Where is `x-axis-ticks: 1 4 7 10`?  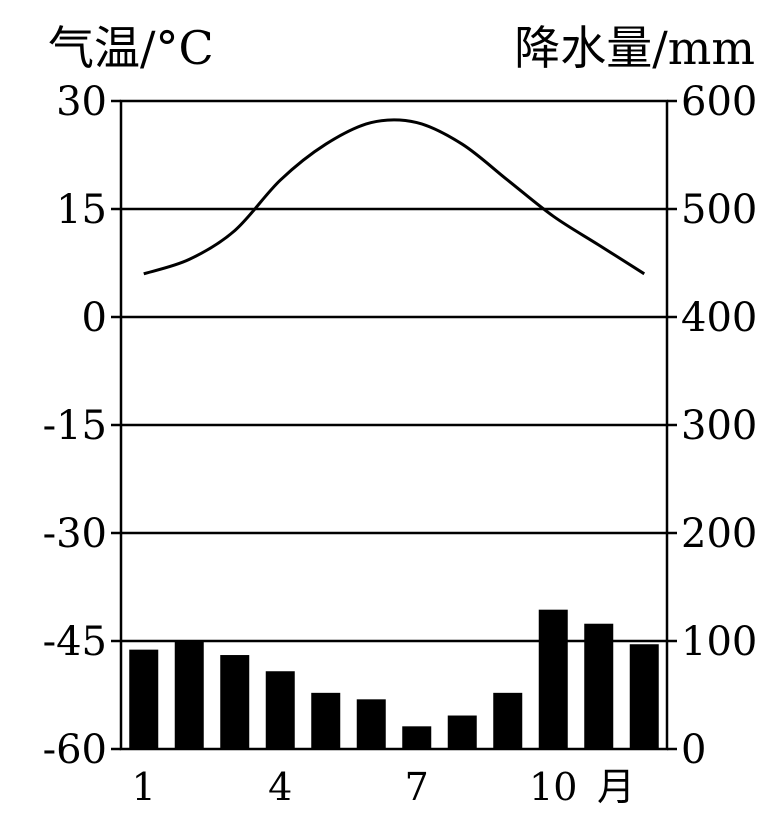 x-axis-ticks: 1 4 7 10 is located at coordinates (355, 787).